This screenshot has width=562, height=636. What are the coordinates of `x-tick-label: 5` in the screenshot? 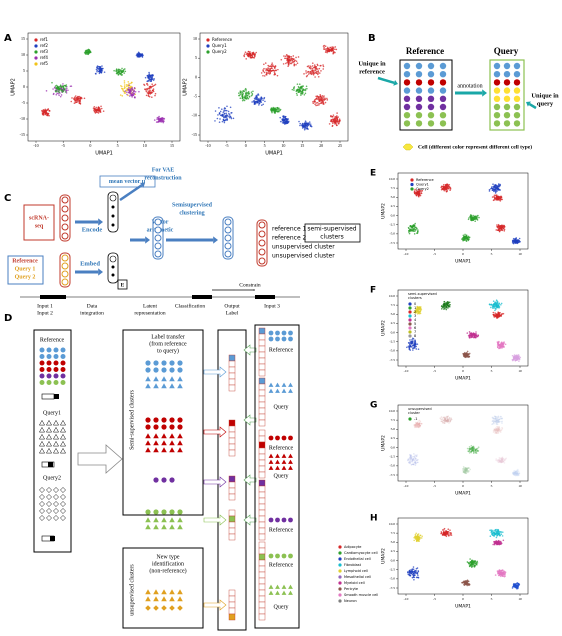 It's located at (492, 254).